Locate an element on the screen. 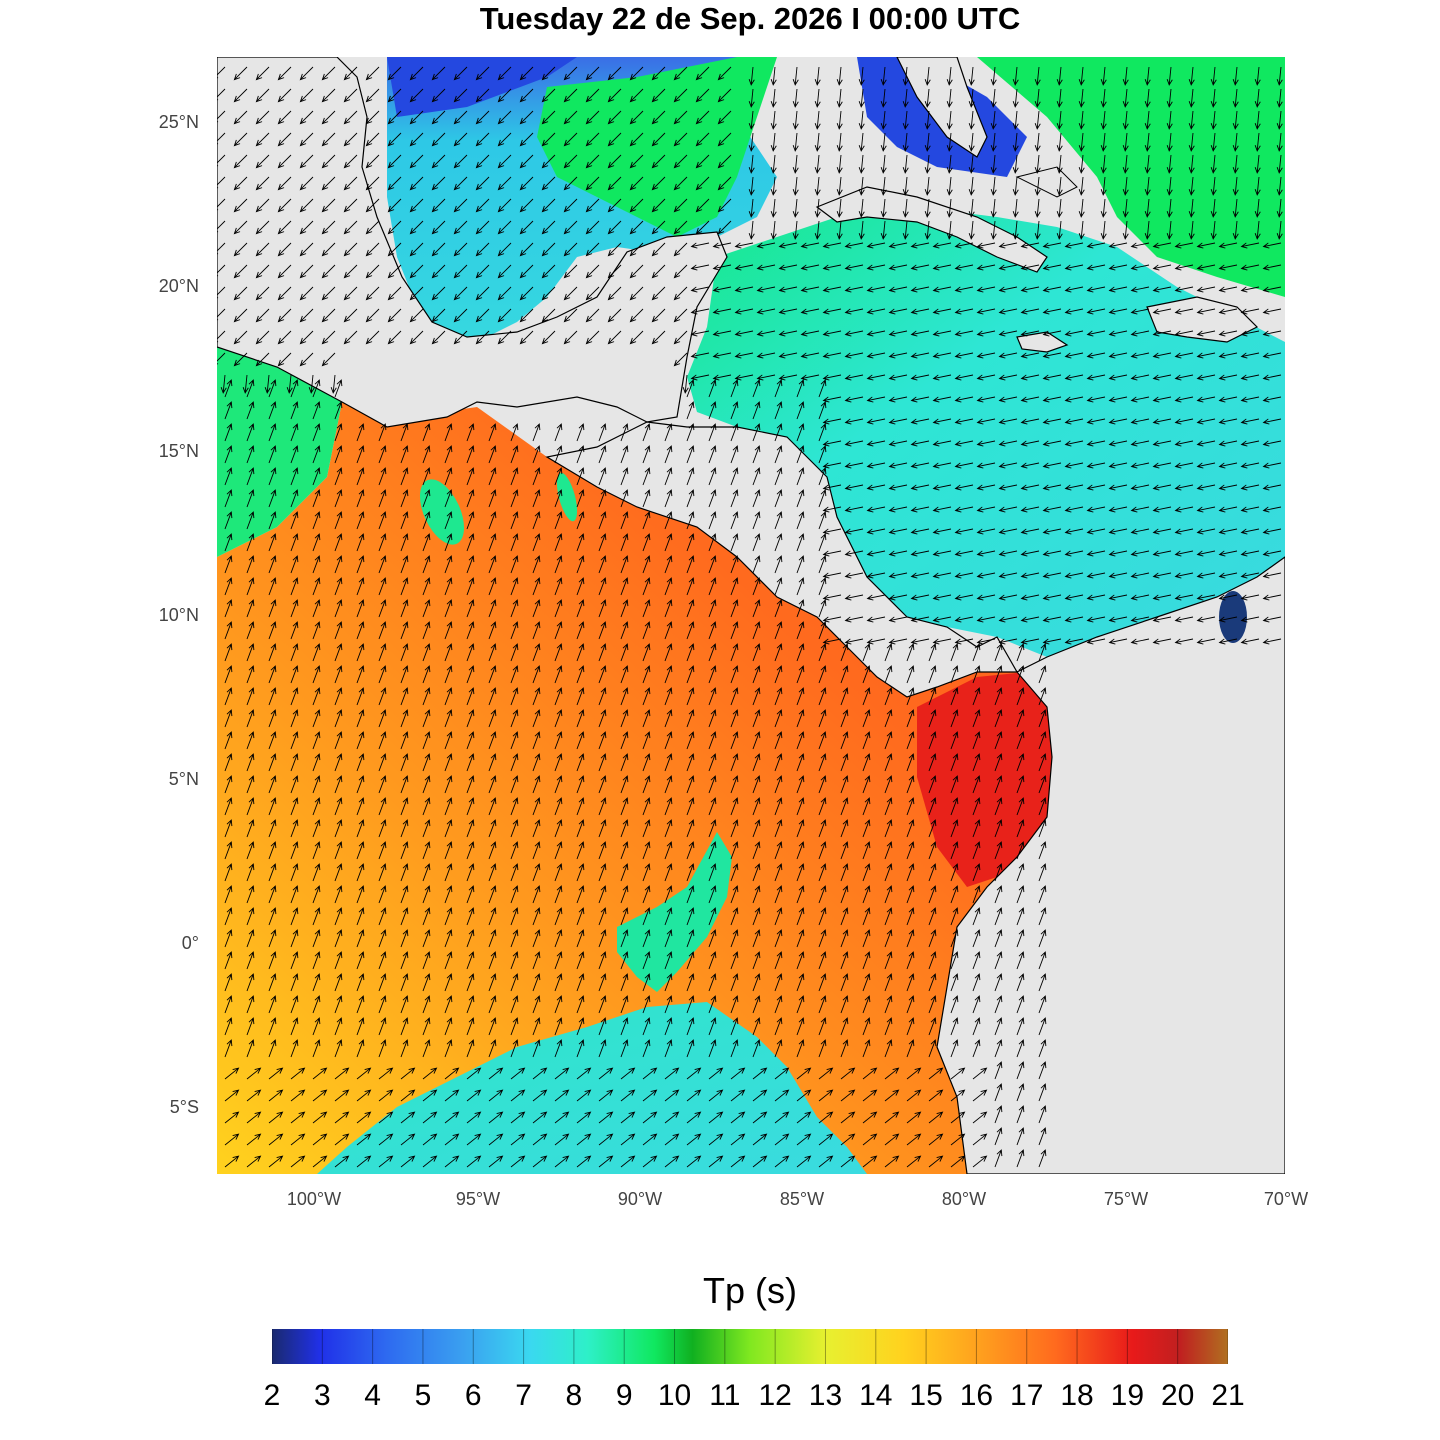 The height and width of the screenshot is (1440, 1440). lon-label-70w: 70°W is located at coordinates (1286, 1199).